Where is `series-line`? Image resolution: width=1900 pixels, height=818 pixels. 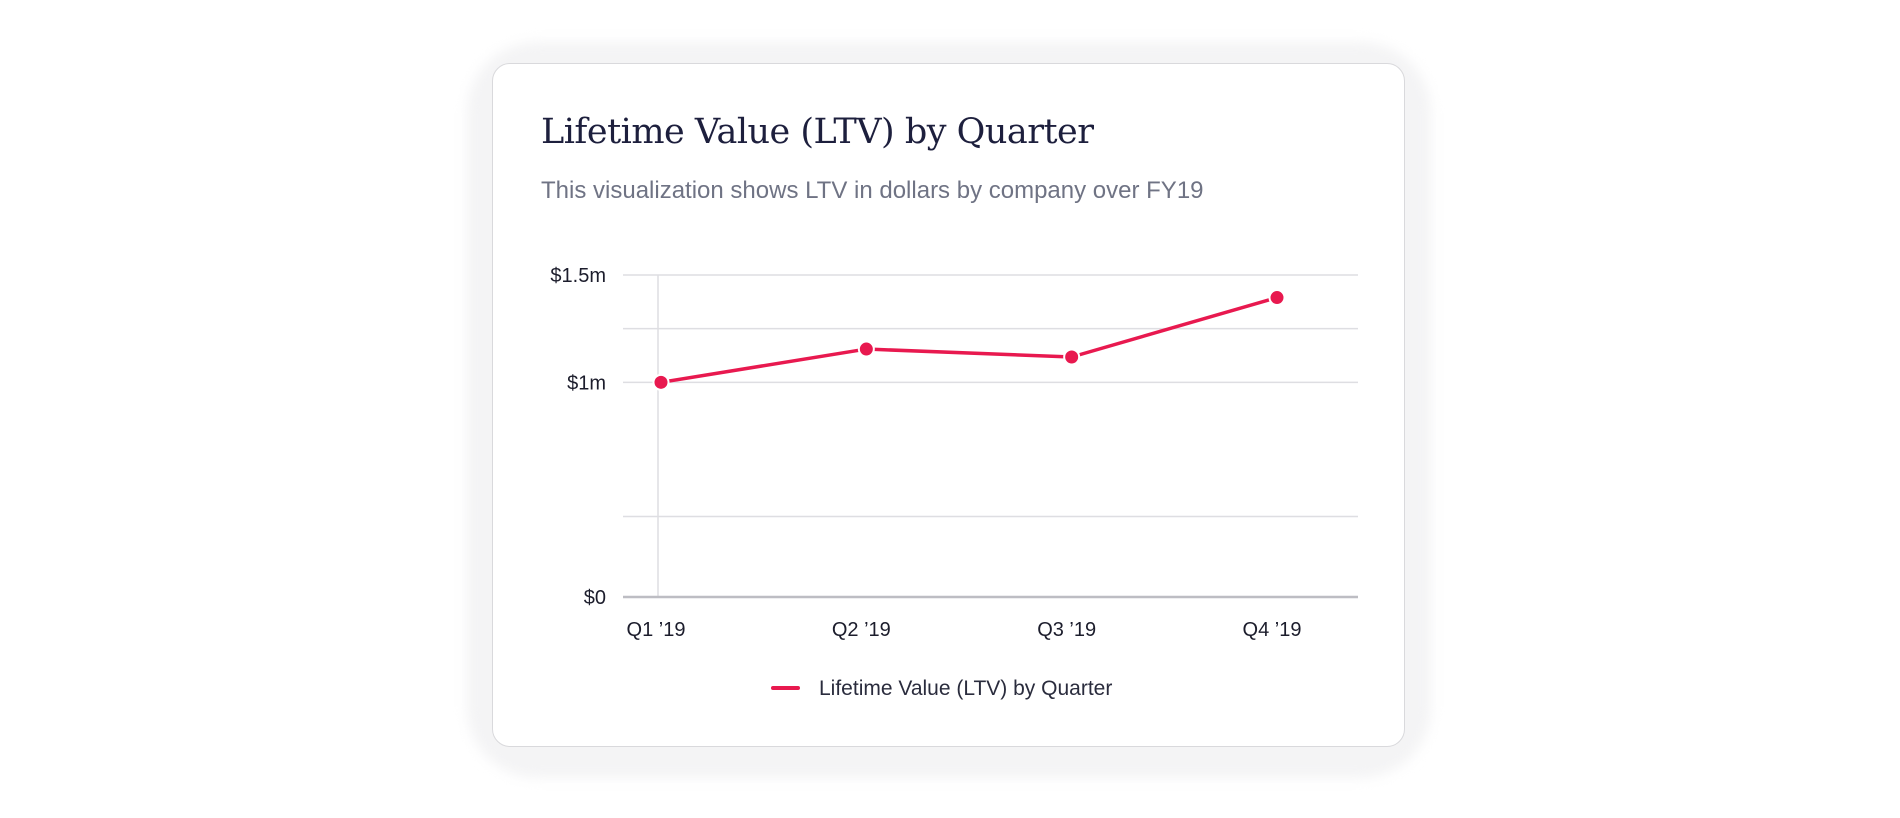 series-line is located at coordinates (969, 340).